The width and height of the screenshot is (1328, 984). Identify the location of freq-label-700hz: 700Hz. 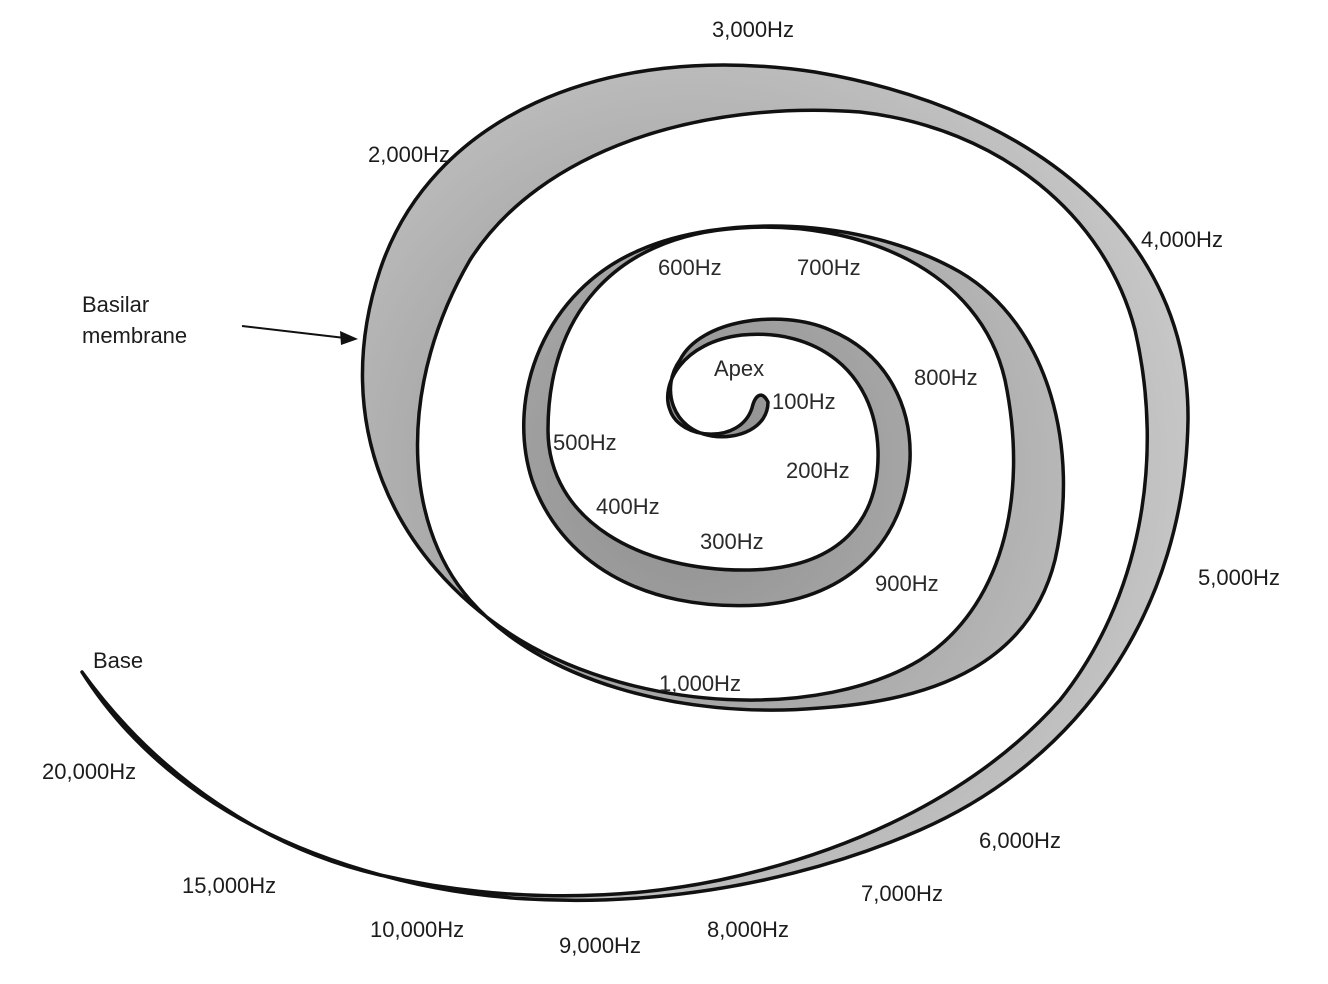
(829, 267).